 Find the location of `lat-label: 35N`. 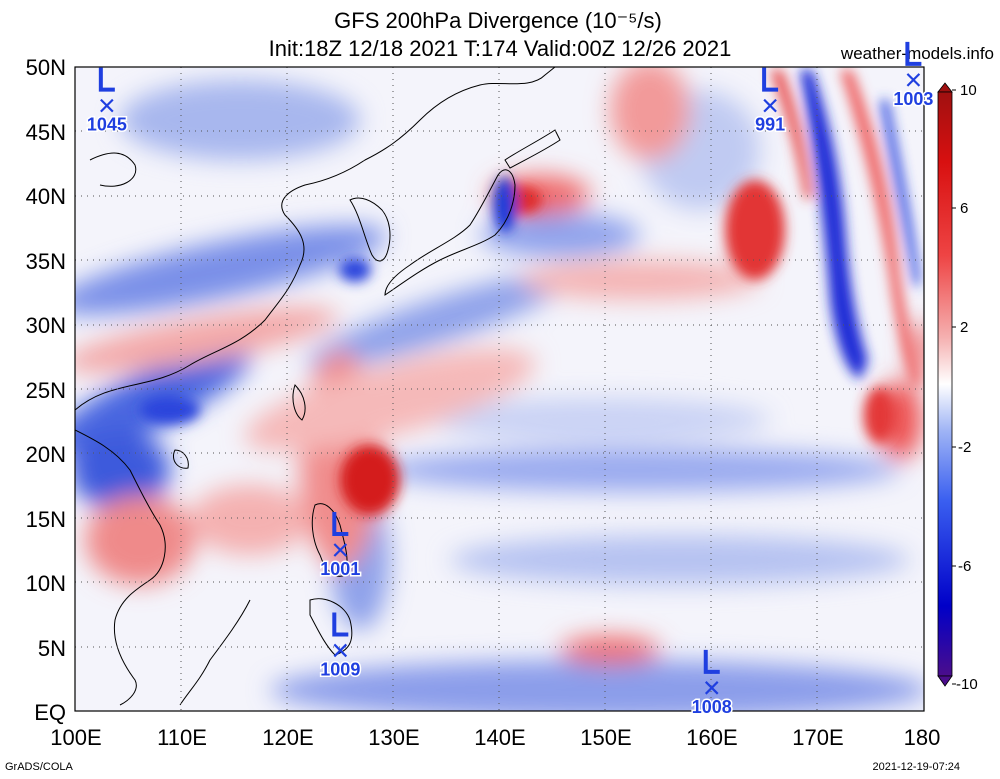

lat-label: 35N is located at coordinates (46, 261).